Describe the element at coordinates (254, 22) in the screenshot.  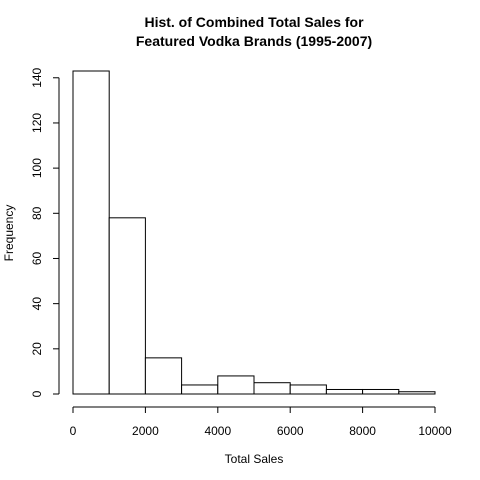
I see `chart-title-line-1: Hist. of Combined Total Sales for` at that location.